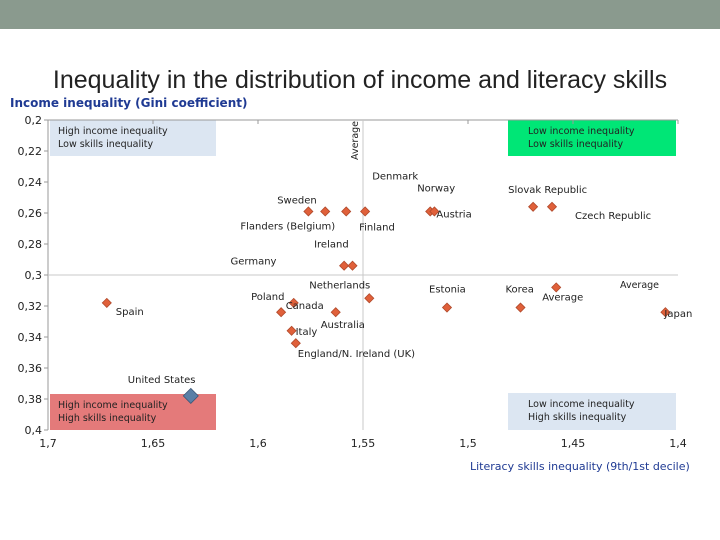  What do you see at coordinates (308, 211) in the screenshot?
I see `point-flanders-belgium` at bounding box center [308, 211].